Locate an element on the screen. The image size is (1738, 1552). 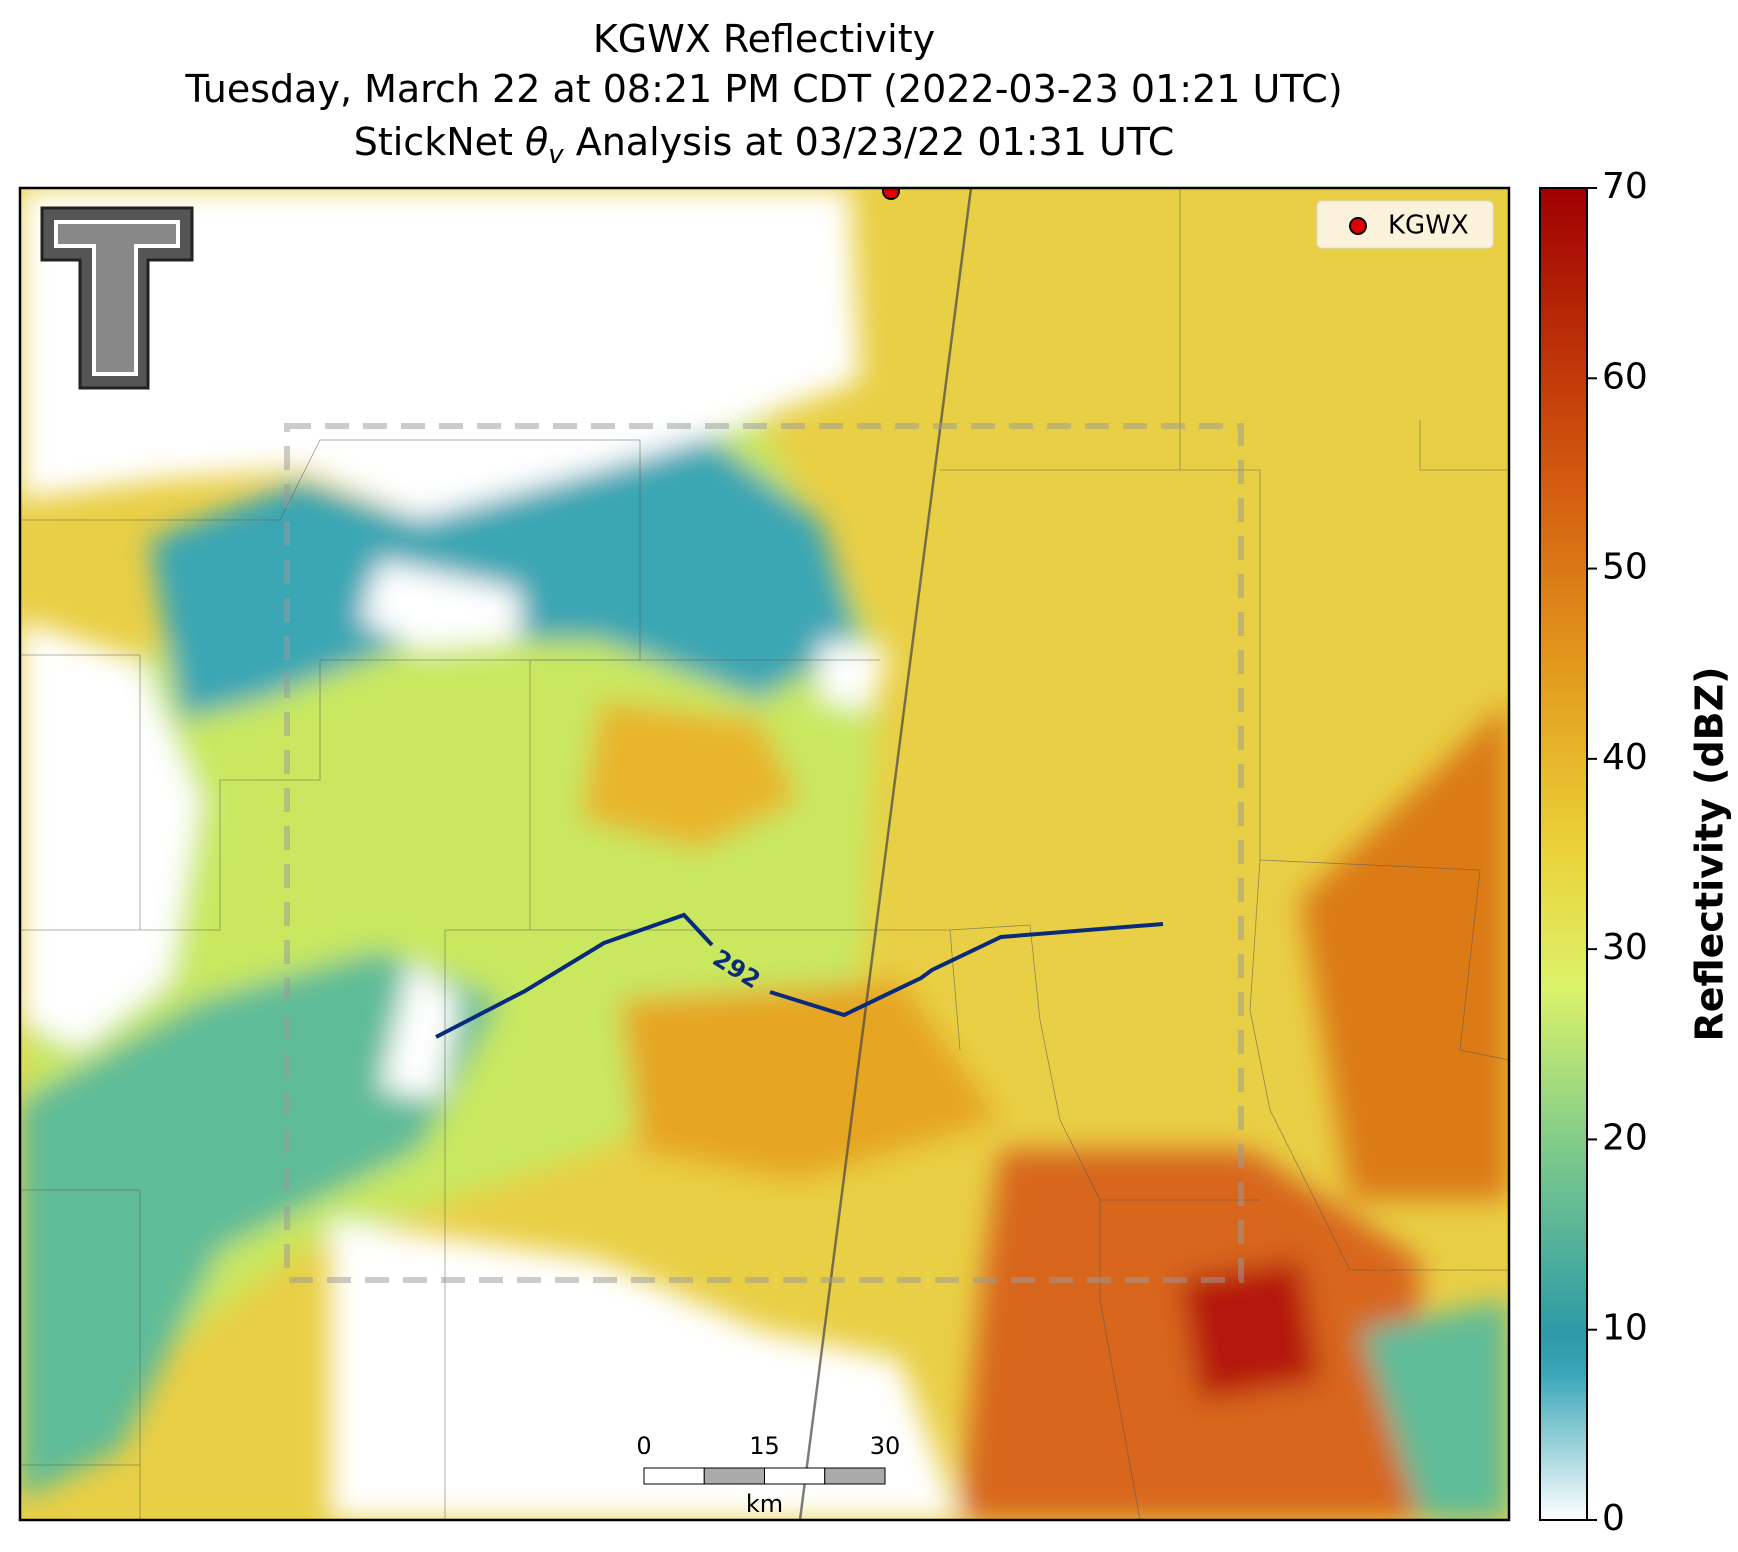
tick-label: 30 is located at coordinates (1625, 947).